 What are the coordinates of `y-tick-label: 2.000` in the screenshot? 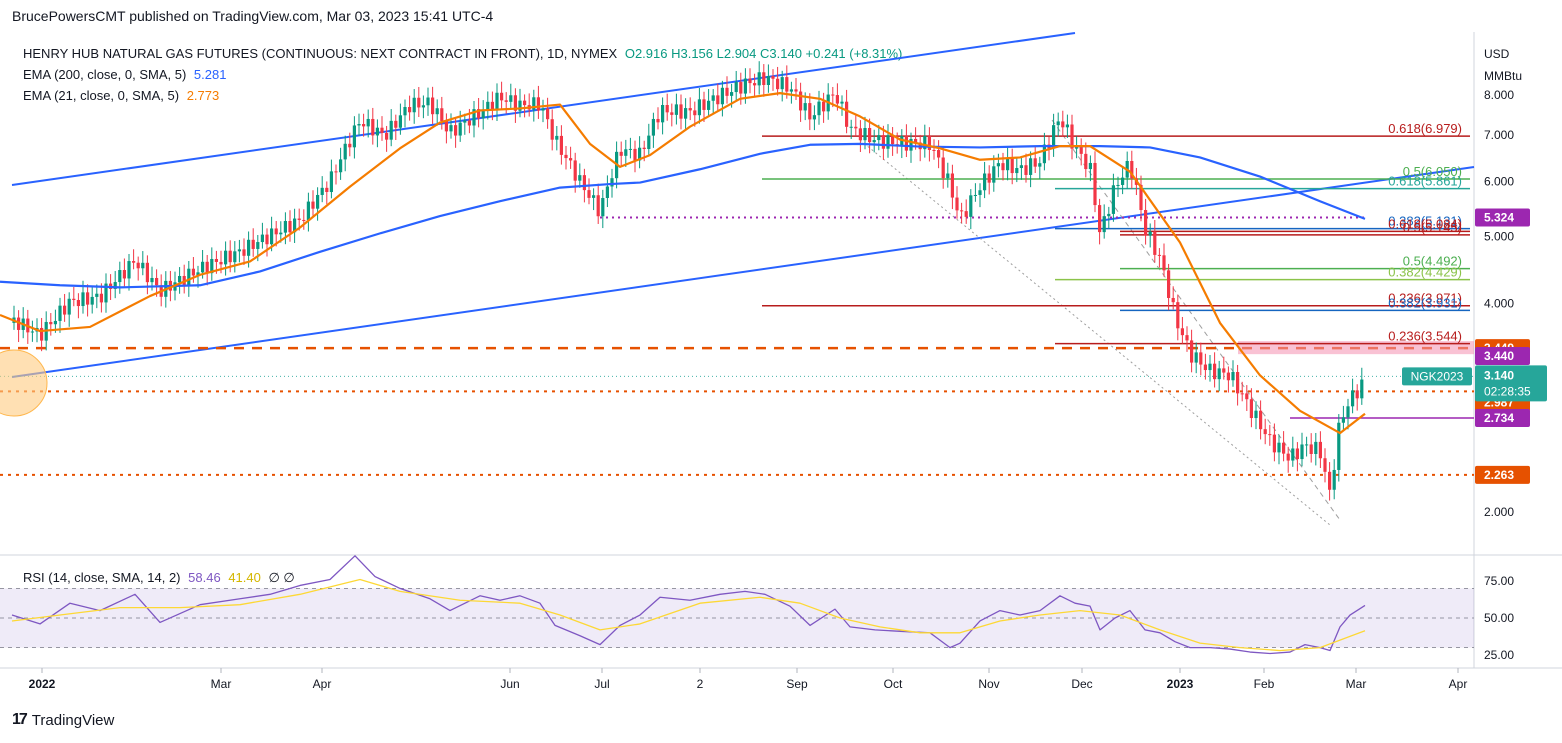 It's located at (1499, 512).